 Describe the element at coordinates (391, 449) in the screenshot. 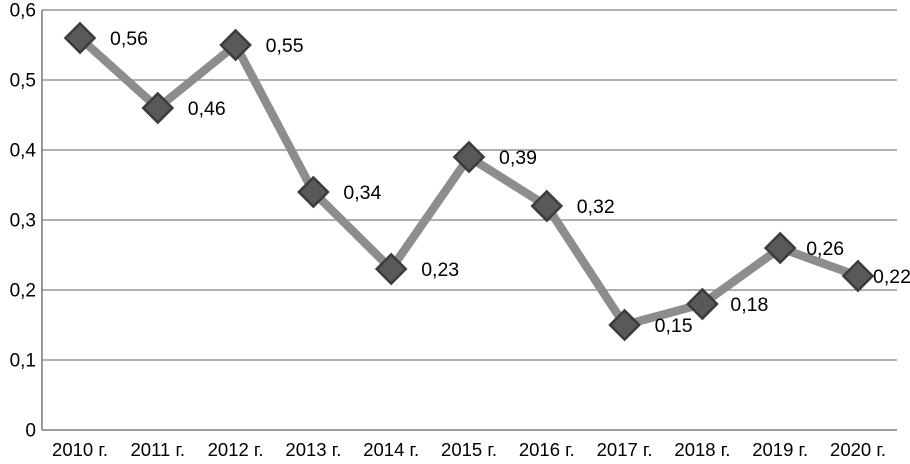

I see `x-tick-label: 2014 г.` at that location.